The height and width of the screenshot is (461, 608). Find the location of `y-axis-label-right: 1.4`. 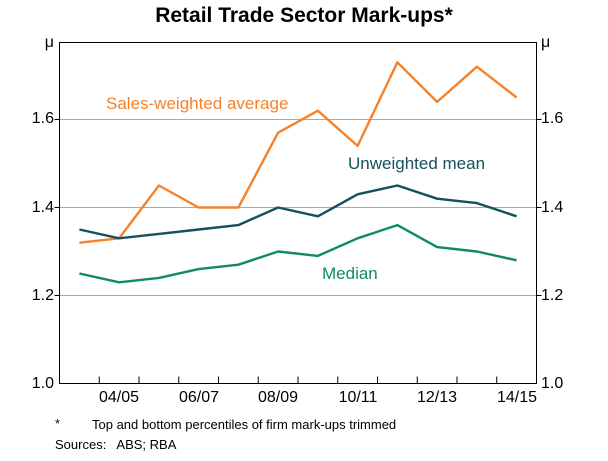

y-axis-label-right: 1.4 is located at coordinates (552, 207).